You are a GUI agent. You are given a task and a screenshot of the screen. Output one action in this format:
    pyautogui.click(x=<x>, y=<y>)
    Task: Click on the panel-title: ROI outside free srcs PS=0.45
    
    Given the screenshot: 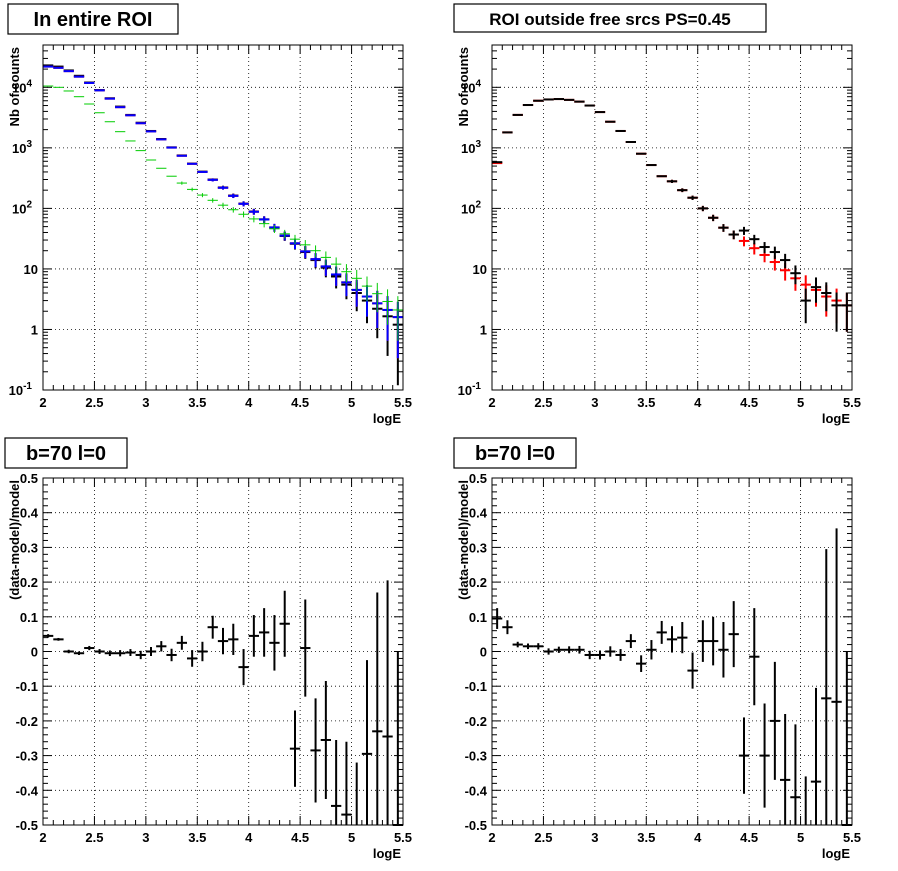 What is the action you would take?
    pyautogui.click(x=610, y=18)
    